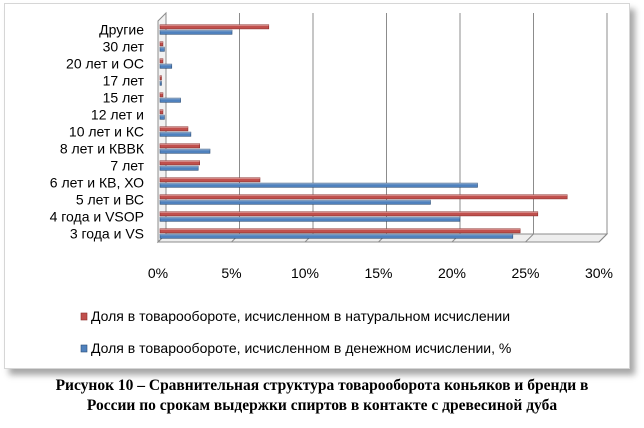 This screenshot has height=428, width=644. Describe the element at coordinates (106, 132) in the screenshot. I see `y-tick-label: 10 лет и КС` at that location.